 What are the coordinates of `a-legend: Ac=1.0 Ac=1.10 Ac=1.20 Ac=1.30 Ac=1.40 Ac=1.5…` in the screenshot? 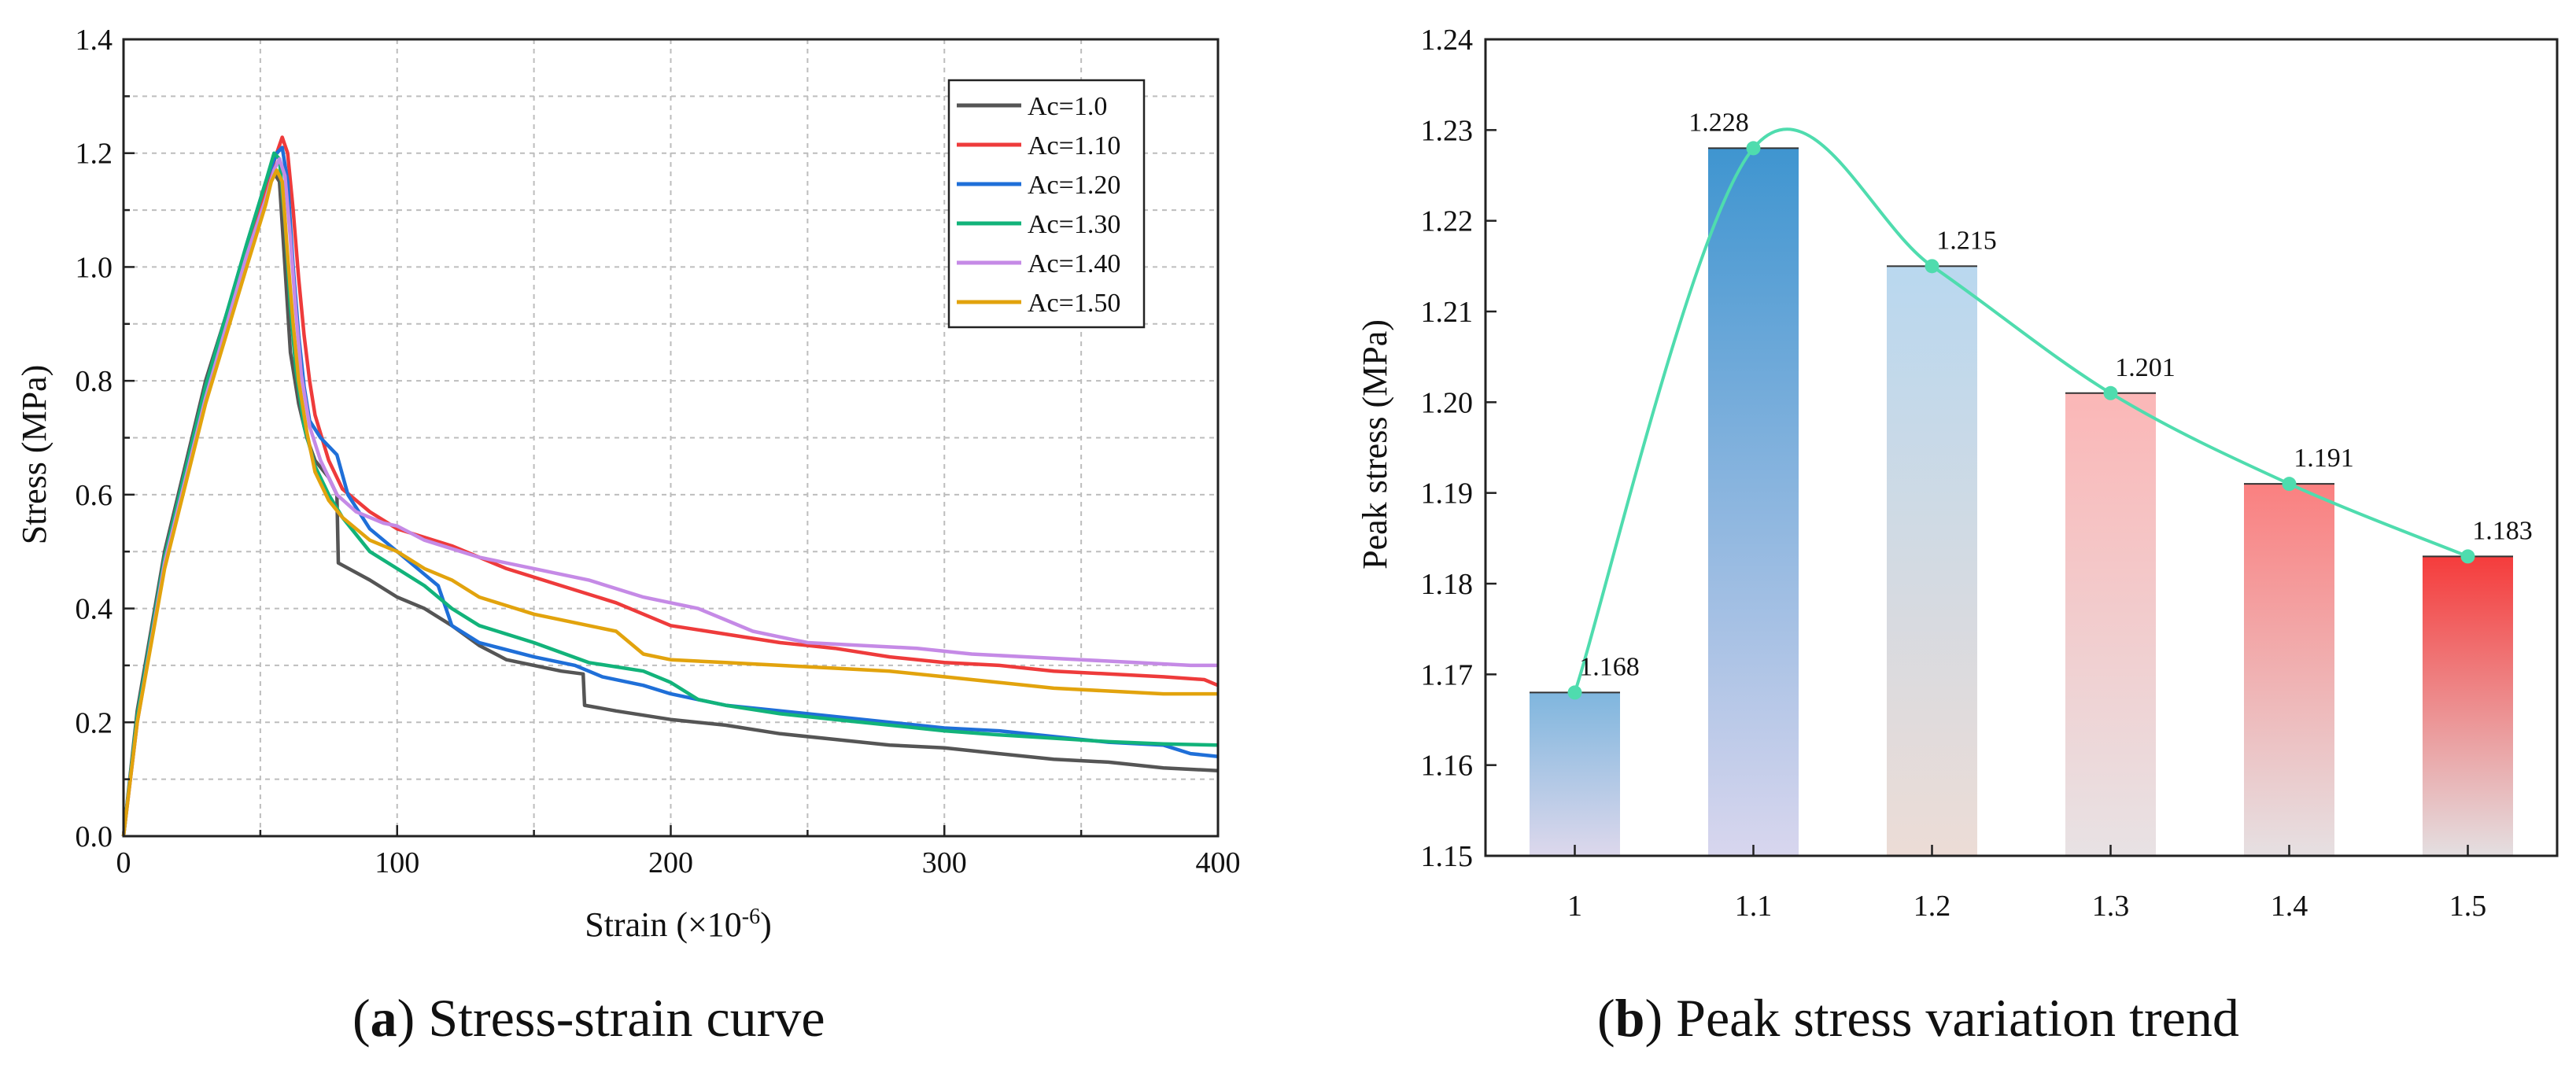 It's located at (1047, 204).